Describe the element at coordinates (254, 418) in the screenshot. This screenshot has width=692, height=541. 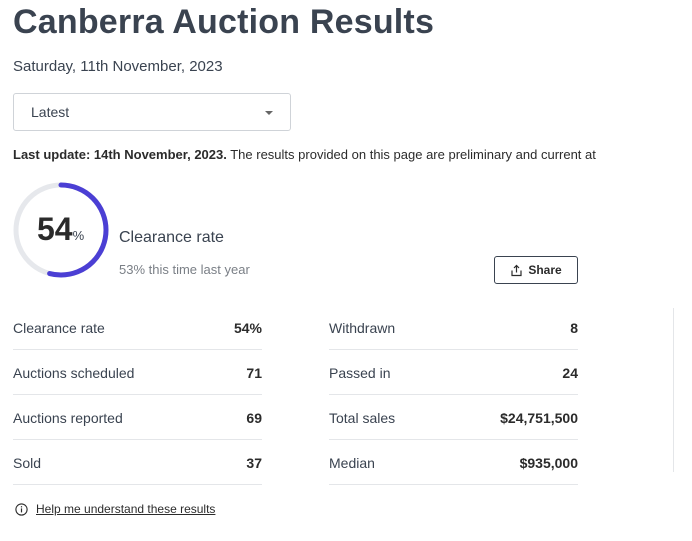
I see `stat-value: 69` at that location.